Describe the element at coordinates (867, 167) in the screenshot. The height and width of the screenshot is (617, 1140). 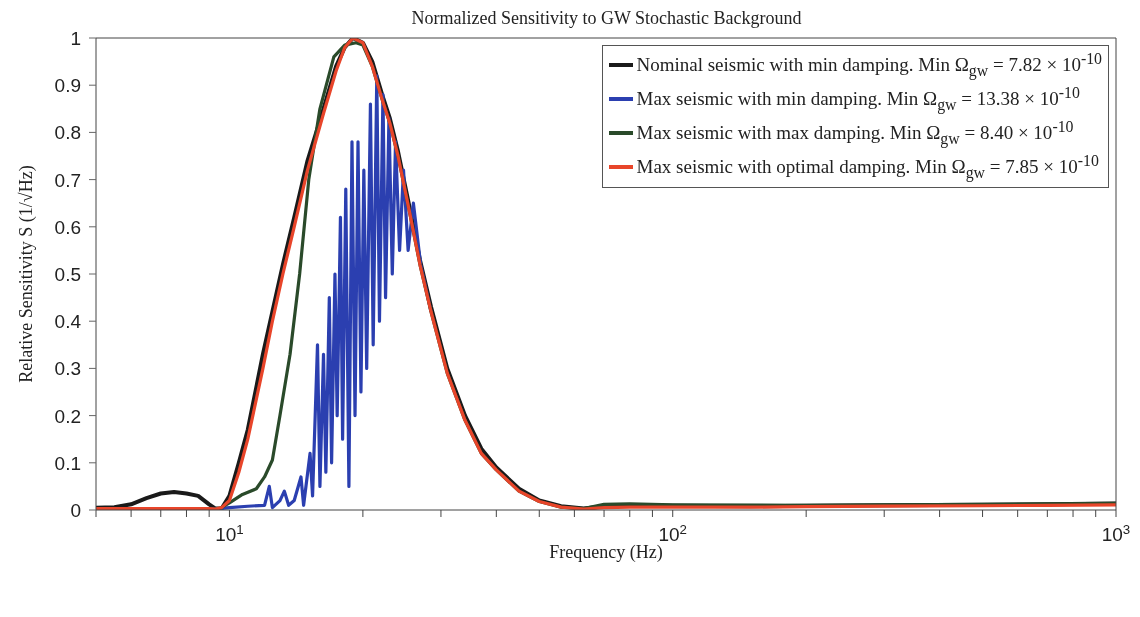
I see `legend-label: Max seismic with optimal damping. Min Ω$_{gw}$ = 7.85 × 10$^{-10}$` at that location.